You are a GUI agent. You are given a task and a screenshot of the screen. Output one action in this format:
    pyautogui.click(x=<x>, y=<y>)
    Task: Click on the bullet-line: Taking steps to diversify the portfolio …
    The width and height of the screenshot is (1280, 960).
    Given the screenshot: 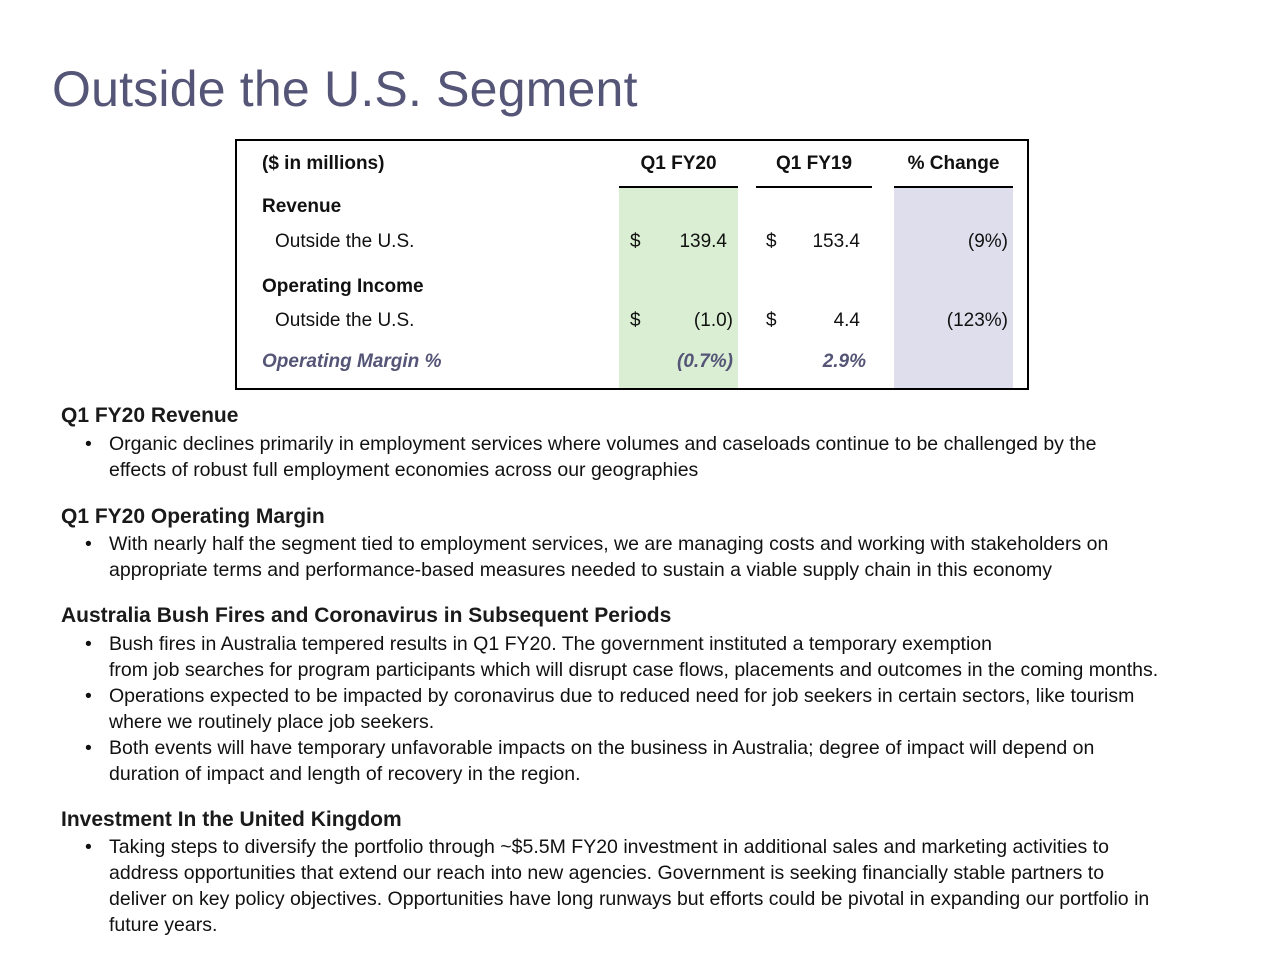 What is the action you would take?
    pyautogui.click(x=609, y=847)
    